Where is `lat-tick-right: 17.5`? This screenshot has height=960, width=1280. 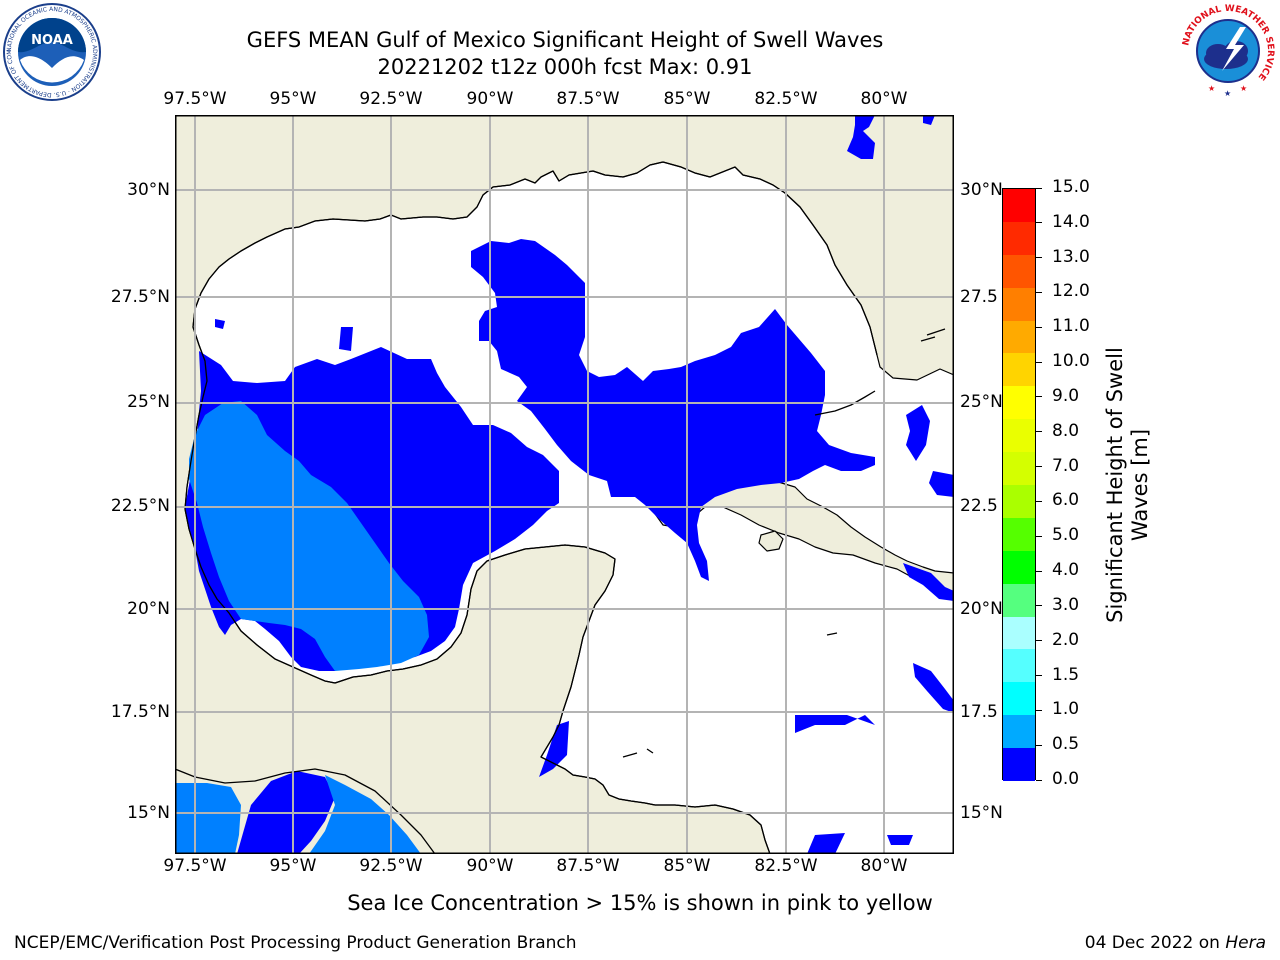
lat-tick-right: 17.5 is located at coordinates (979, 712).